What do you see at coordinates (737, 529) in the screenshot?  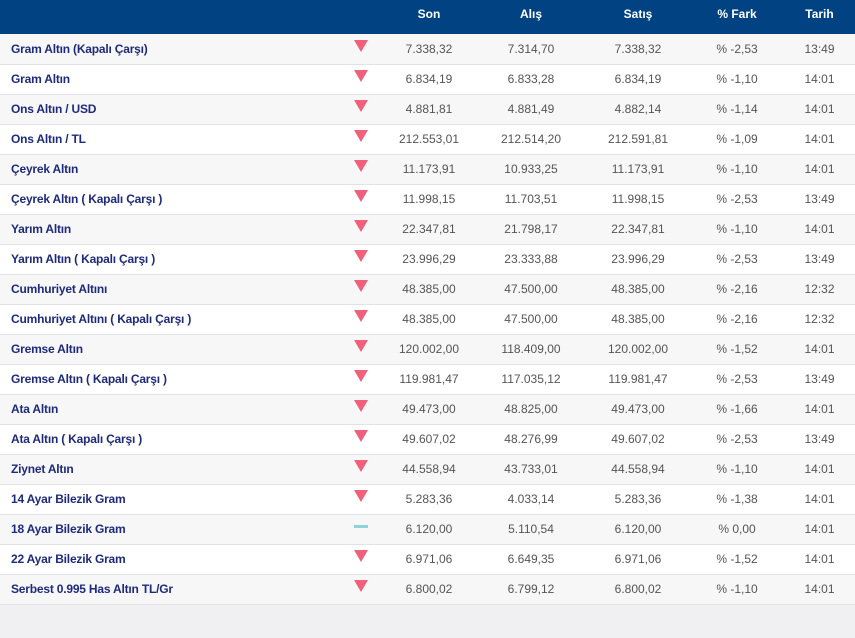 I see `fark-value: % 0,00` at bounding box center [737, 529].